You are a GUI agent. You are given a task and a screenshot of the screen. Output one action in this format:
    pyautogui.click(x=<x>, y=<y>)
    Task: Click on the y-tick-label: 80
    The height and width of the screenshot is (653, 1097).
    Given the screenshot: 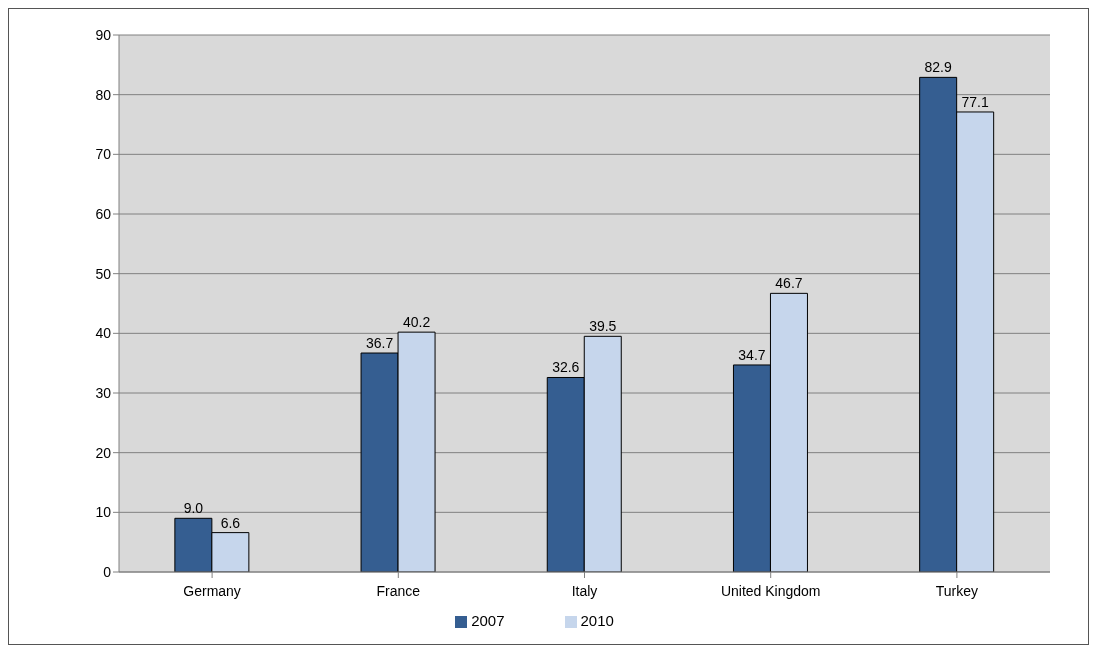 What is the action you would take?
    pyautogui.click(x=103, y=94)
    